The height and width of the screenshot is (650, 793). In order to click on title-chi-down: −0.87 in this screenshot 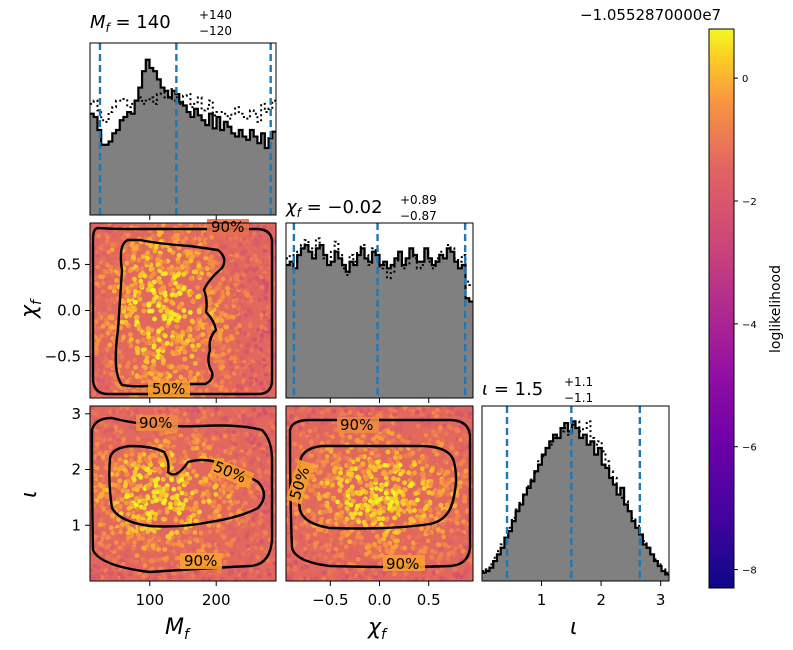, I will do `click(418, 216)`.